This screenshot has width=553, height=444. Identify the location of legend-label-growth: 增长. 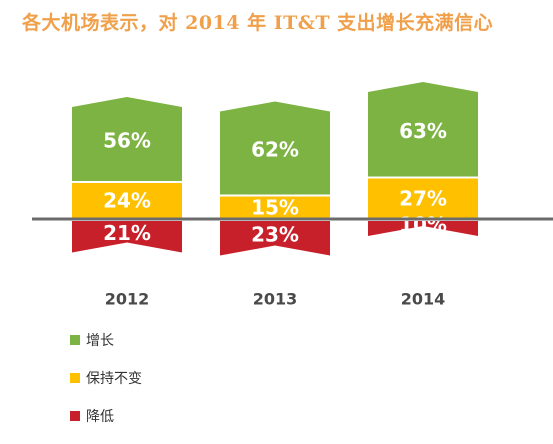
(100, 341).